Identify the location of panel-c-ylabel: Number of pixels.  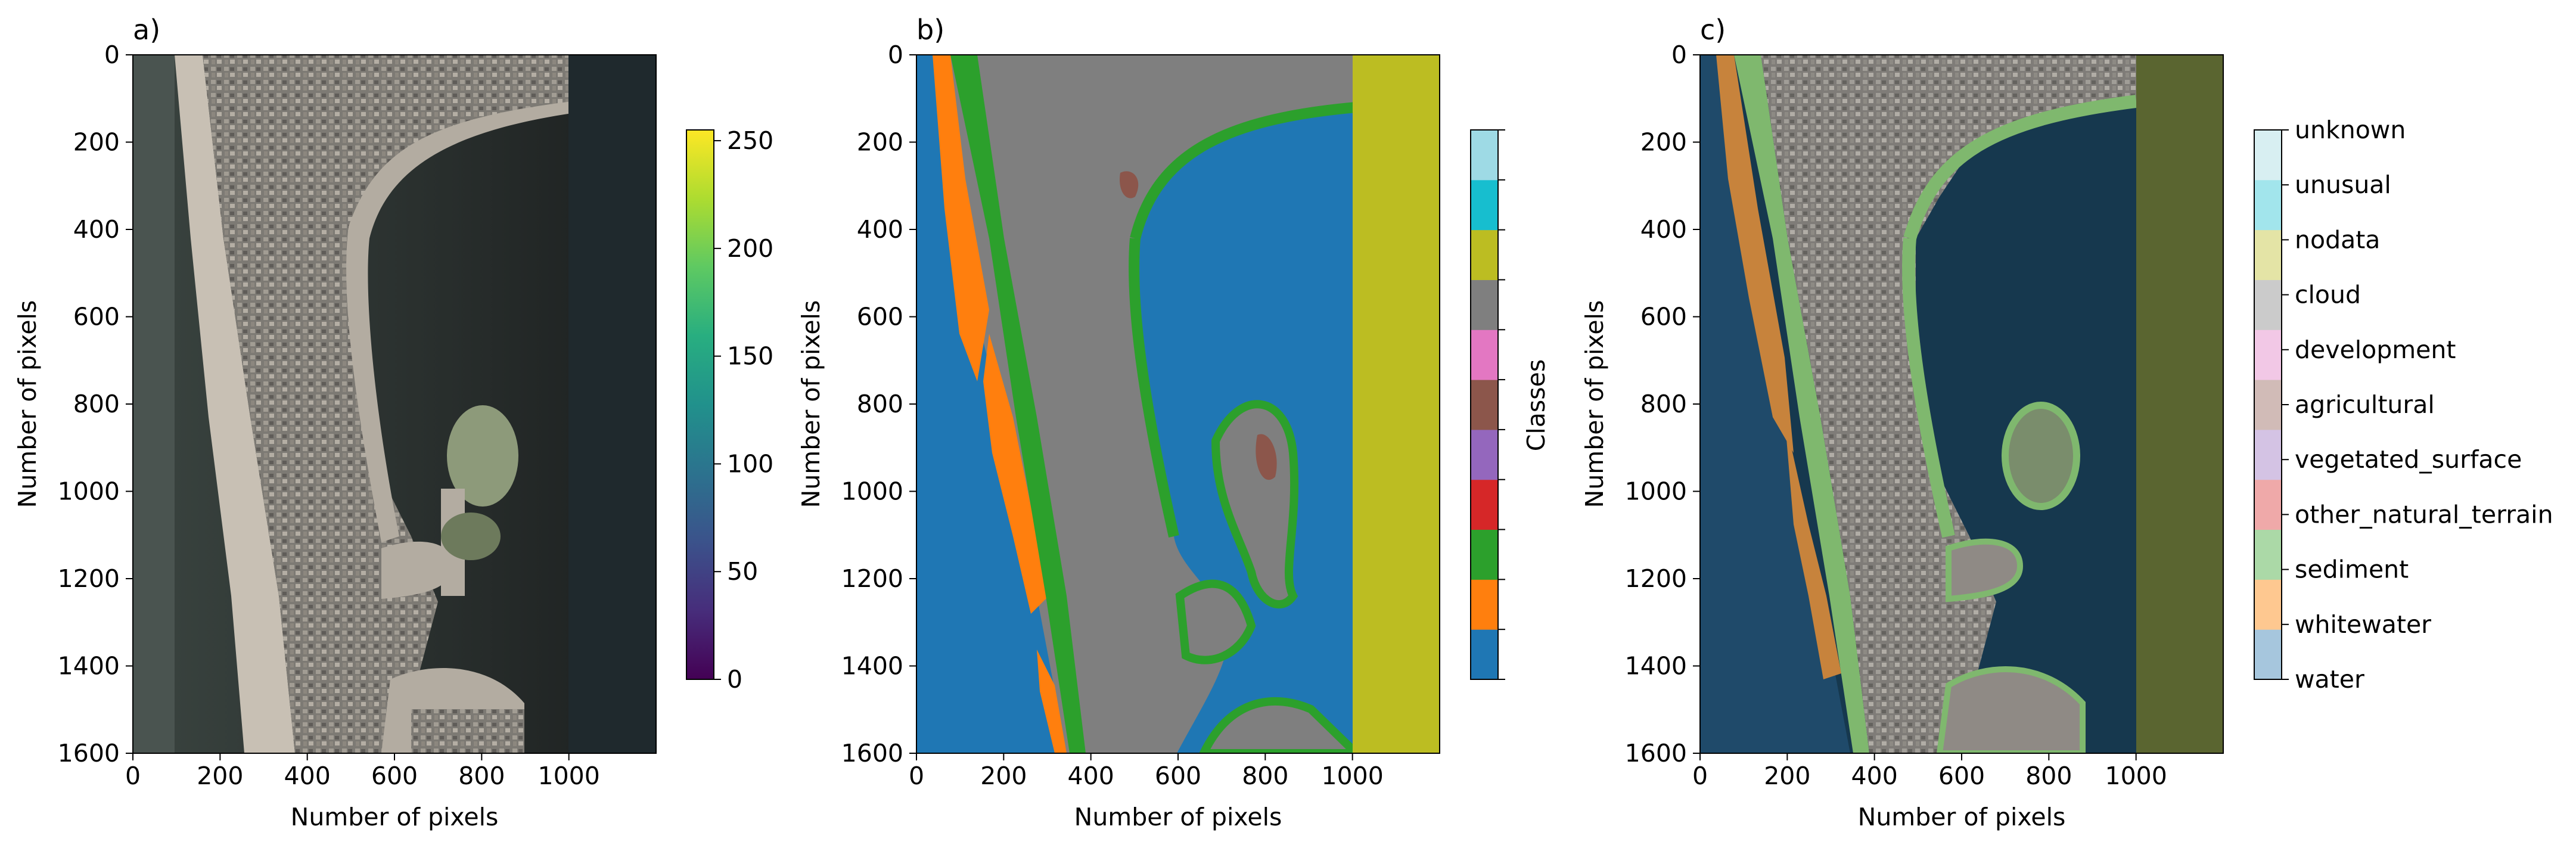
(1594, 404).